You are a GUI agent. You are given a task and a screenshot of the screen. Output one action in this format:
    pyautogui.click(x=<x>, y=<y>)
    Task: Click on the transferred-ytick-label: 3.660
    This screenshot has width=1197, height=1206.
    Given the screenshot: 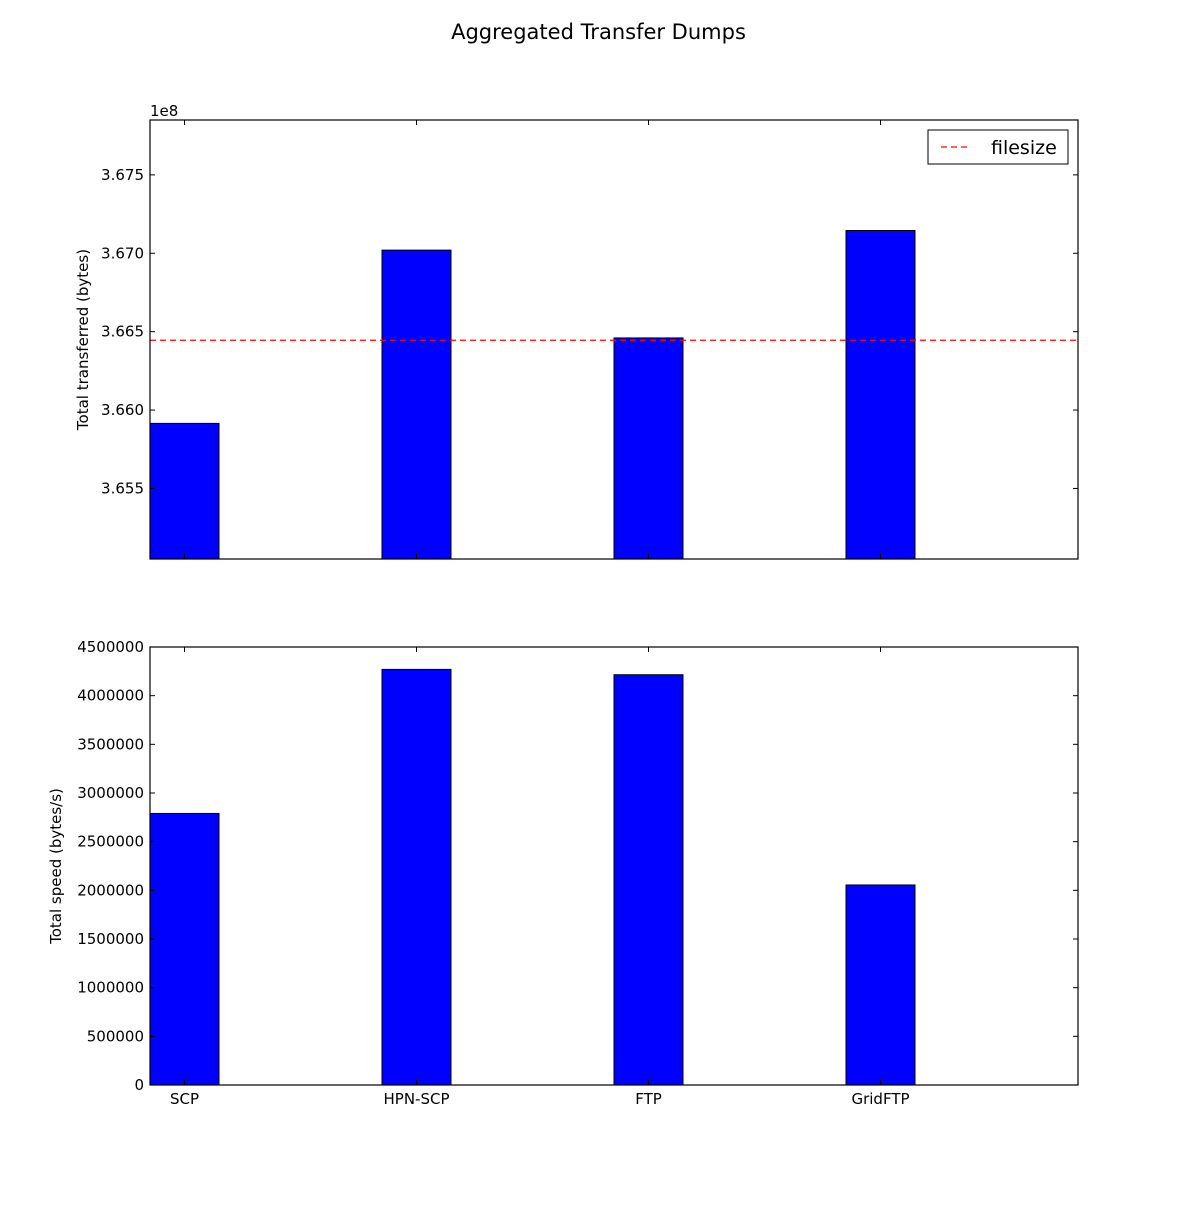 What is the action you would take?
    pyautogui.click(x=122, y=410)
    